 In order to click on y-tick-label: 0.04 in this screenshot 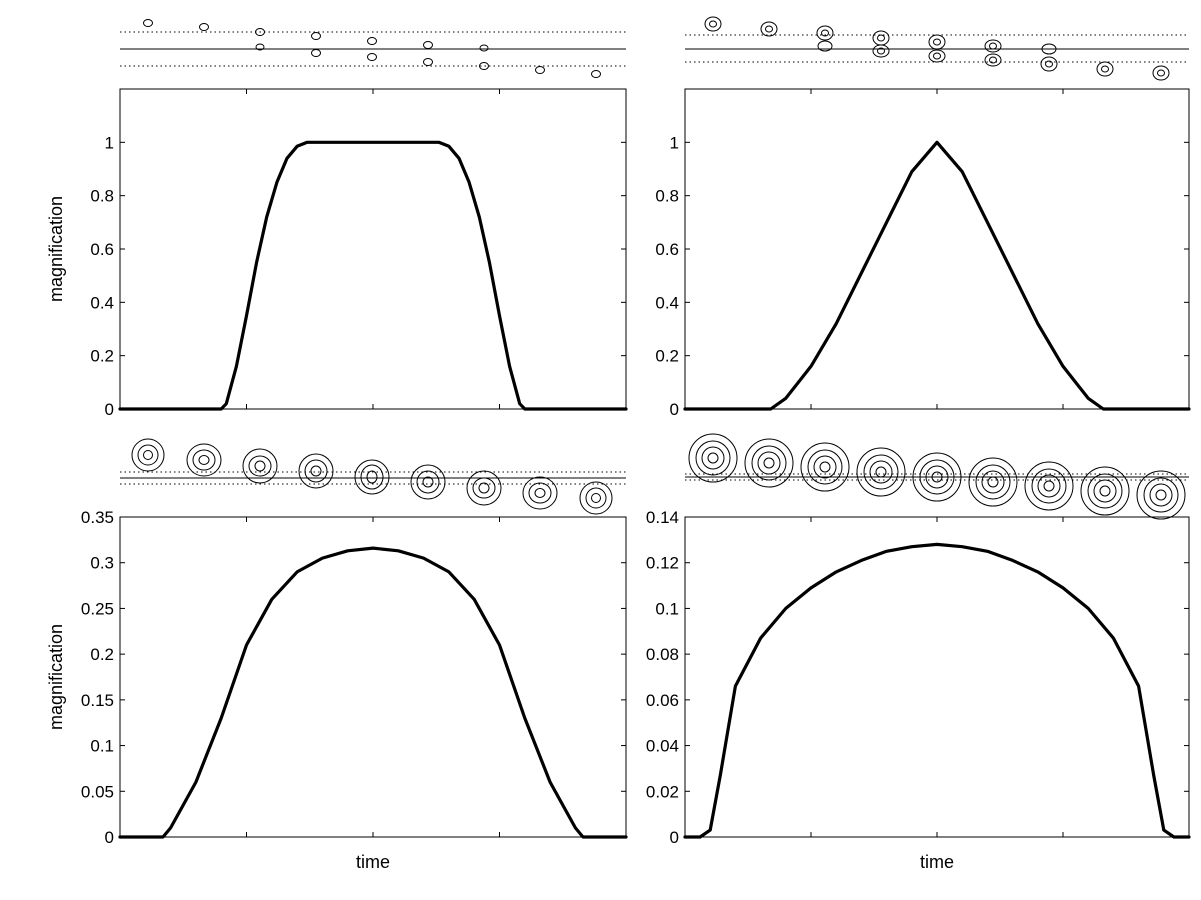, I will do `click(662, 746)`.